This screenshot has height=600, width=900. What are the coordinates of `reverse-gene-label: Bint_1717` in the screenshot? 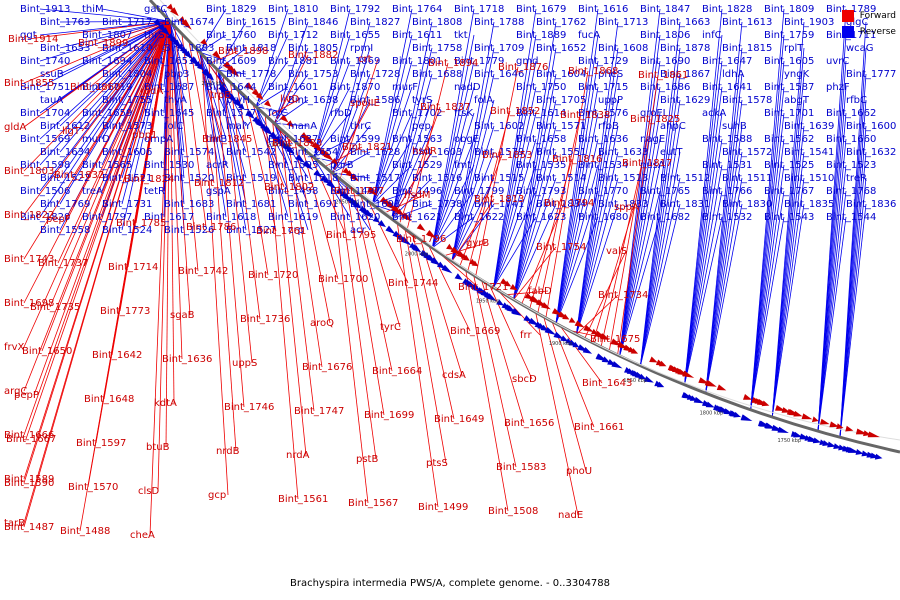 It's located at (127, 22).